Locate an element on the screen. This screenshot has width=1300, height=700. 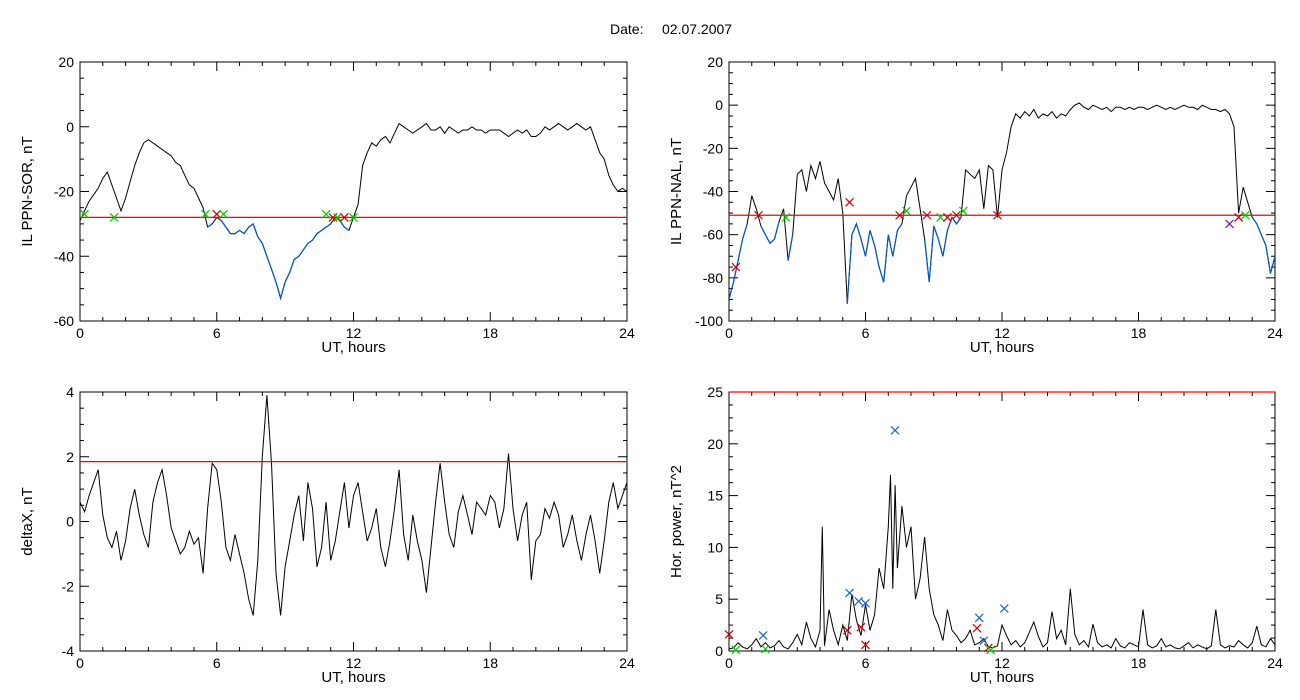
y-axis-title: deltaX, nT is located at coordinates (27, 521).